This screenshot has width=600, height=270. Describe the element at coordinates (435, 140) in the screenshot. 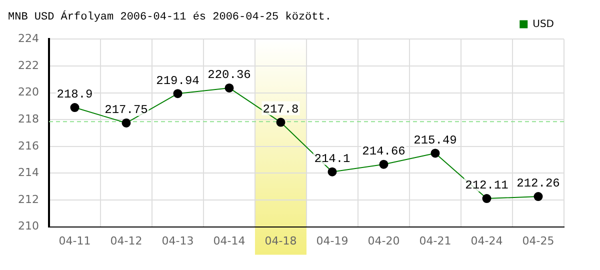

I see `data-label: 215.49` at that location.